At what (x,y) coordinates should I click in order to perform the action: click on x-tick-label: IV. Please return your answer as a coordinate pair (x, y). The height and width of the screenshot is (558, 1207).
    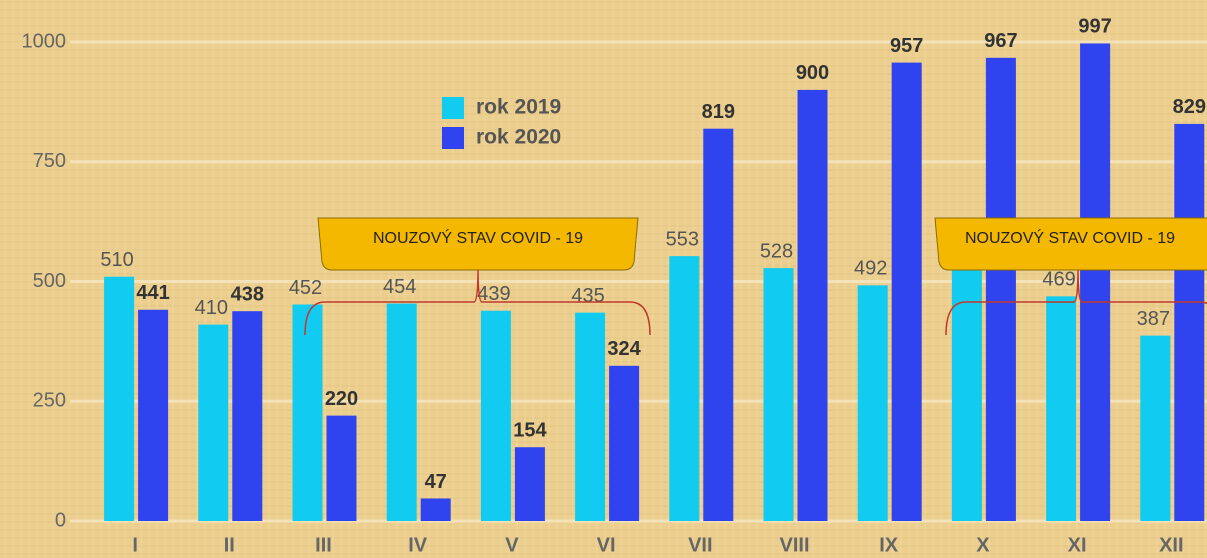
    Looking at the image, I should click on (418, 545).